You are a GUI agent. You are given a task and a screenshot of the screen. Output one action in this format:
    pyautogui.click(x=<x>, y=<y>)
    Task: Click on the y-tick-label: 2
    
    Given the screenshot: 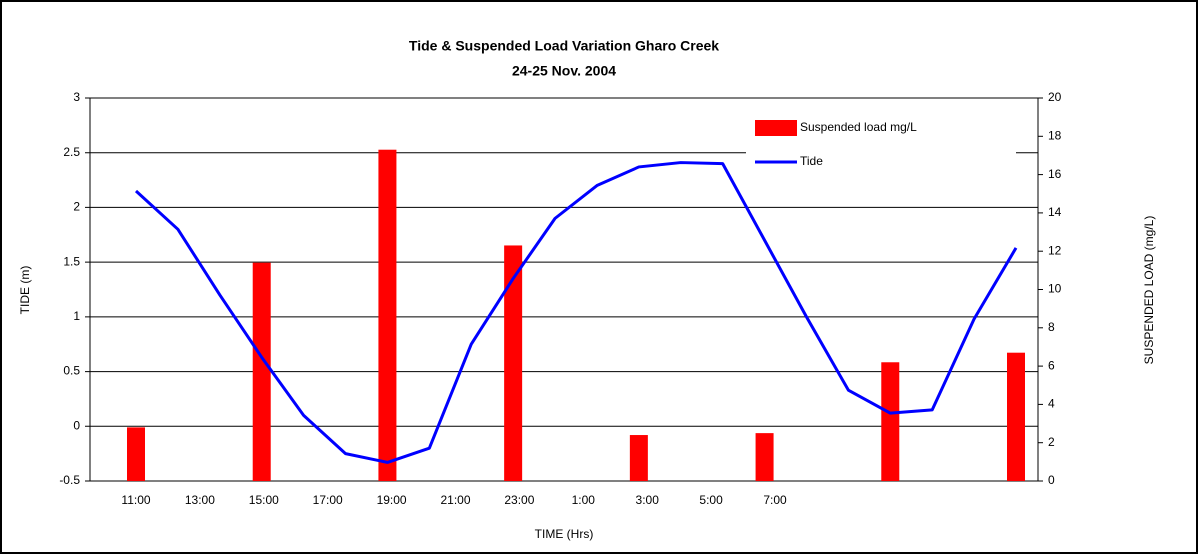 What is the action you would take?
    pyautogui.click(x=76, y=207)
    